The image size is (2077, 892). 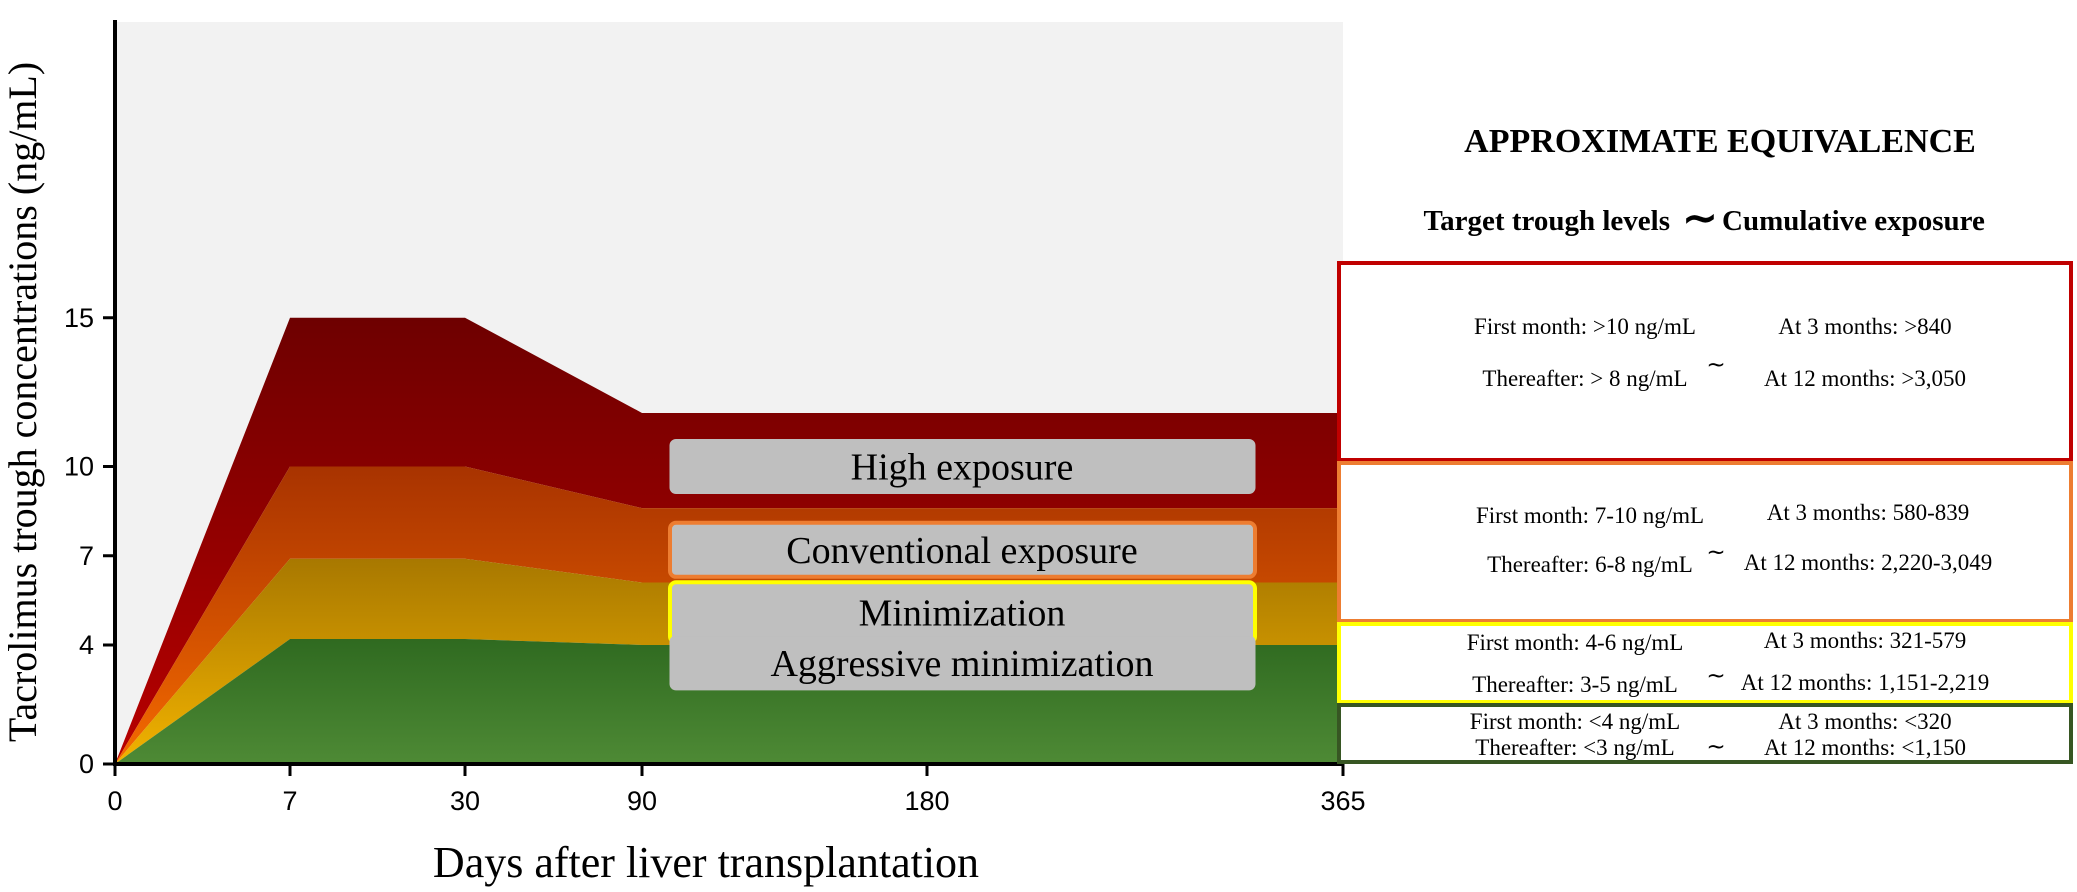 What do you see at coordinates (1585, 326) in the screenshot?
I see `first-month-target: First month: >10 ng/mL` at bounding box center [1585, 326].